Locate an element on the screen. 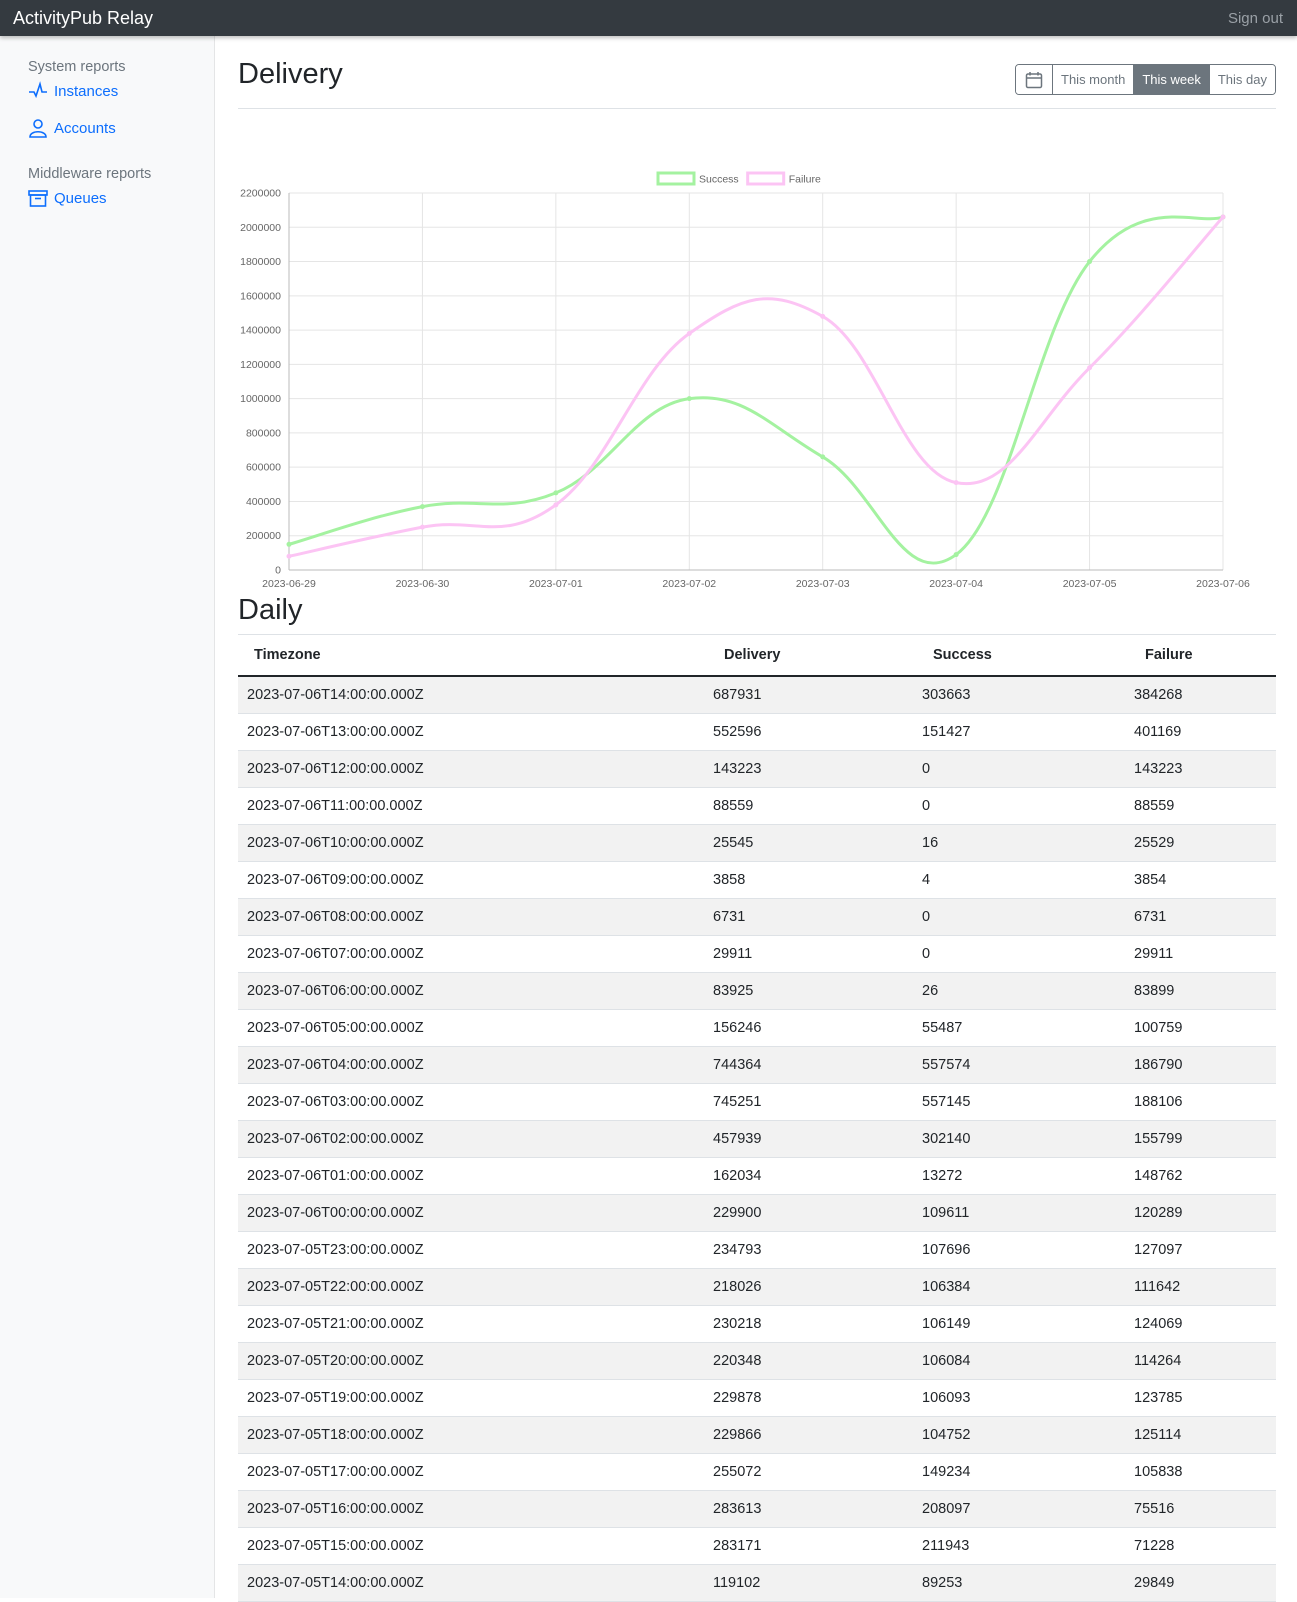 Image resolution: width=1297 pixels, height=1602 pixels. this-week-button: This week is located at coordinates (1171, 79).